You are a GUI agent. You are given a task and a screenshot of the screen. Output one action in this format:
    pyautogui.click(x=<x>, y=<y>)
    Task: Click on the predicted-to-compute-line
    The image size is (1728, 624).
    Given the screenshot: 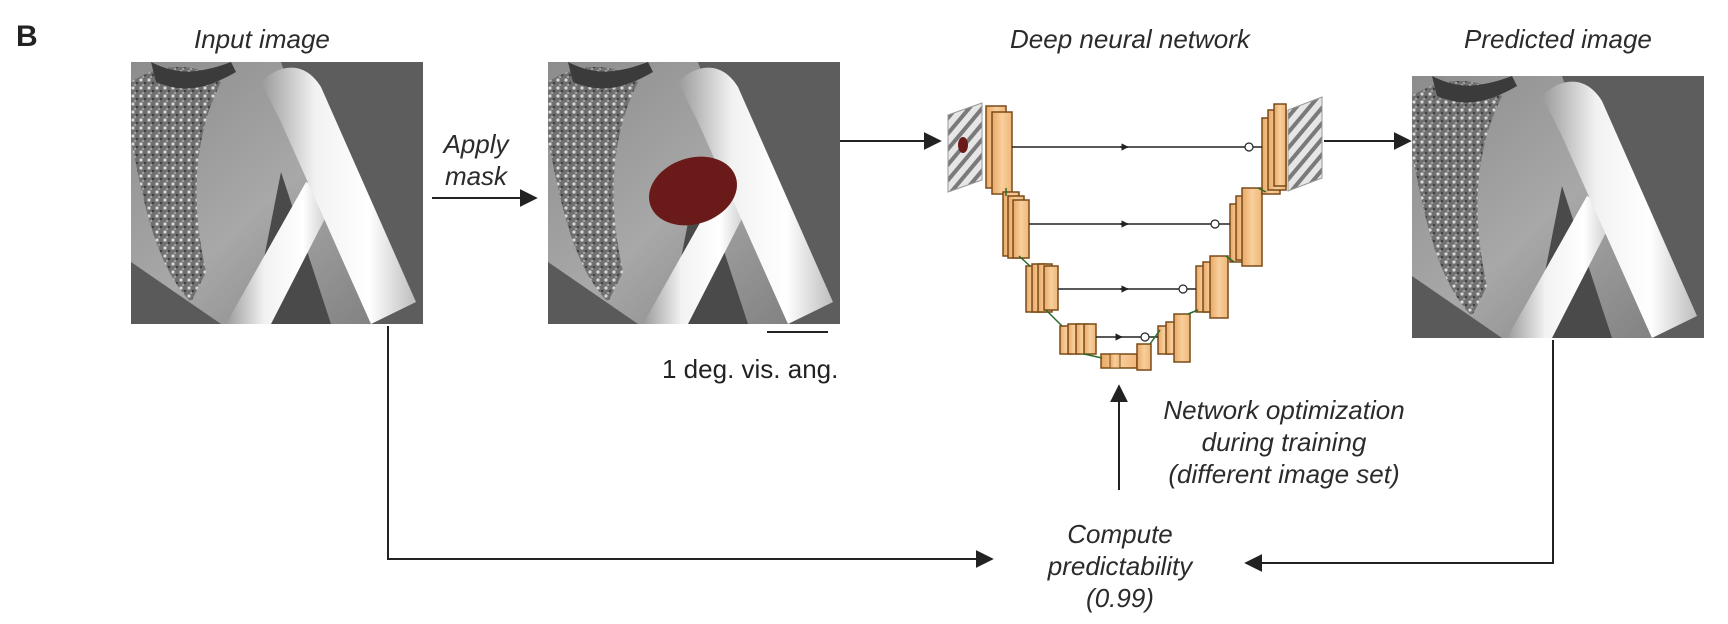 What is the action you would take?
    pyautogui.click(x=1399, y=456)
    